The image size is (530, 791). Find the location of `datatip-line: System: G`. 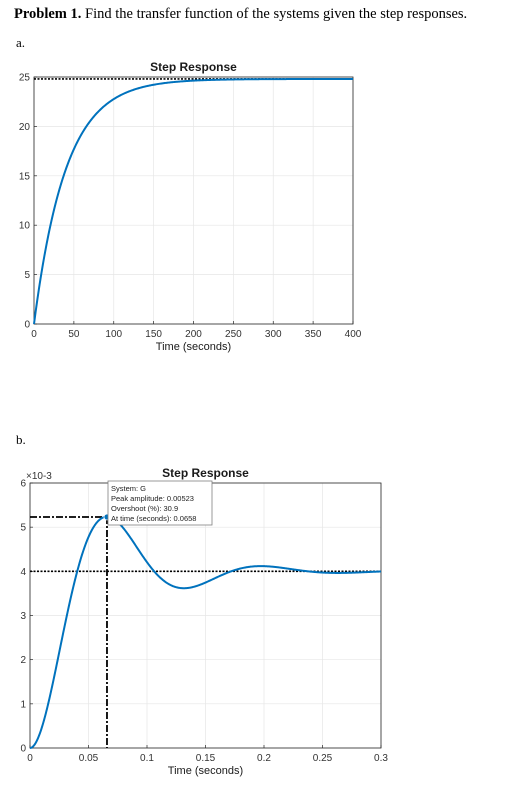

datatip-line: System: G is located at coordinates (128, 488).